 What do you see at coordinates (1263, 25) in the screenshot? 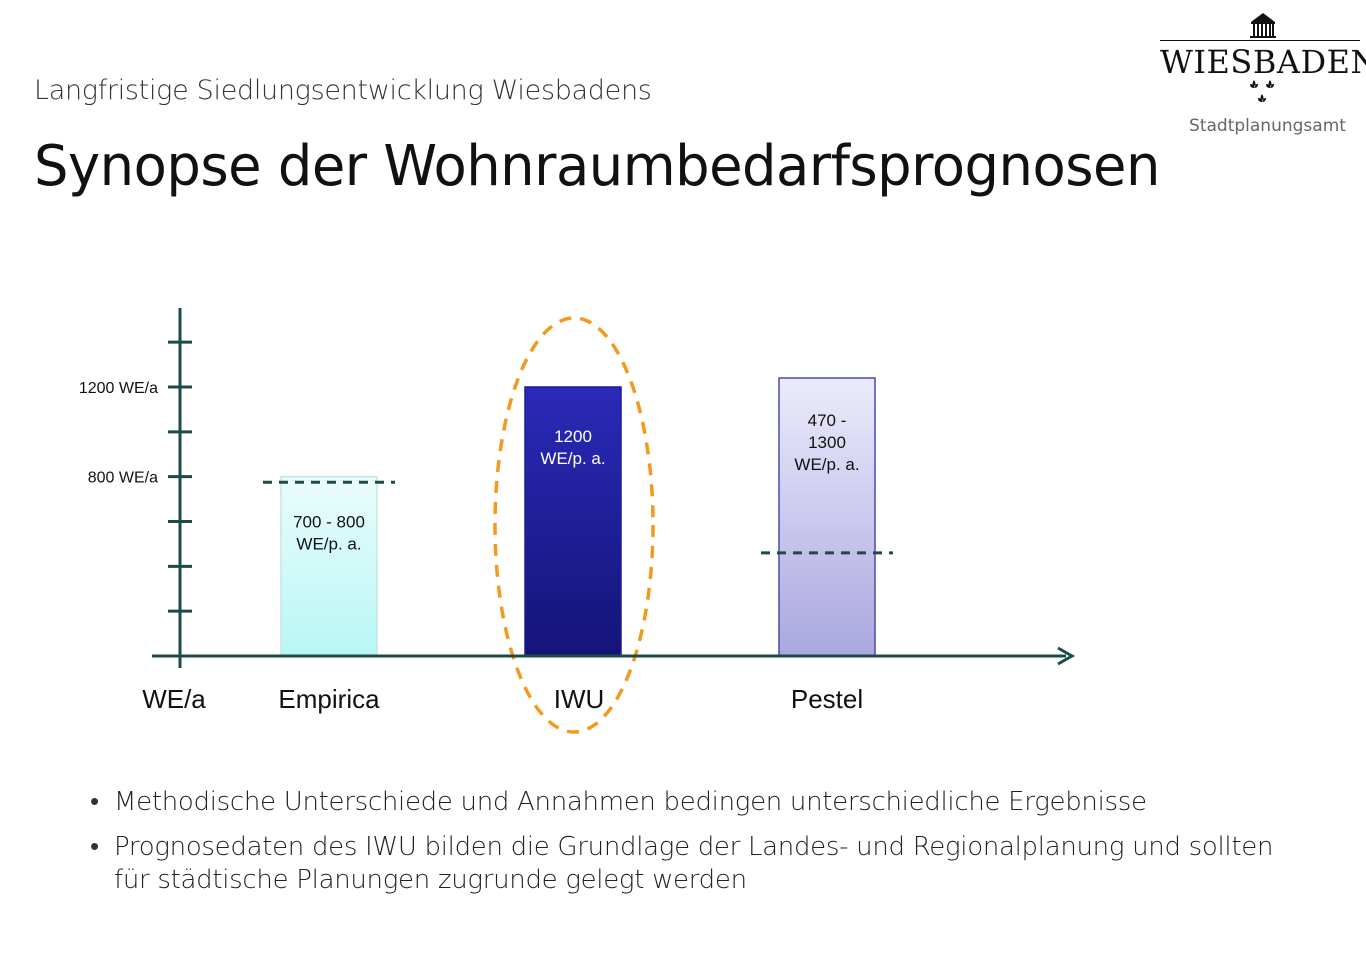
I see `building-icon` at bounding box center [1263, 25].